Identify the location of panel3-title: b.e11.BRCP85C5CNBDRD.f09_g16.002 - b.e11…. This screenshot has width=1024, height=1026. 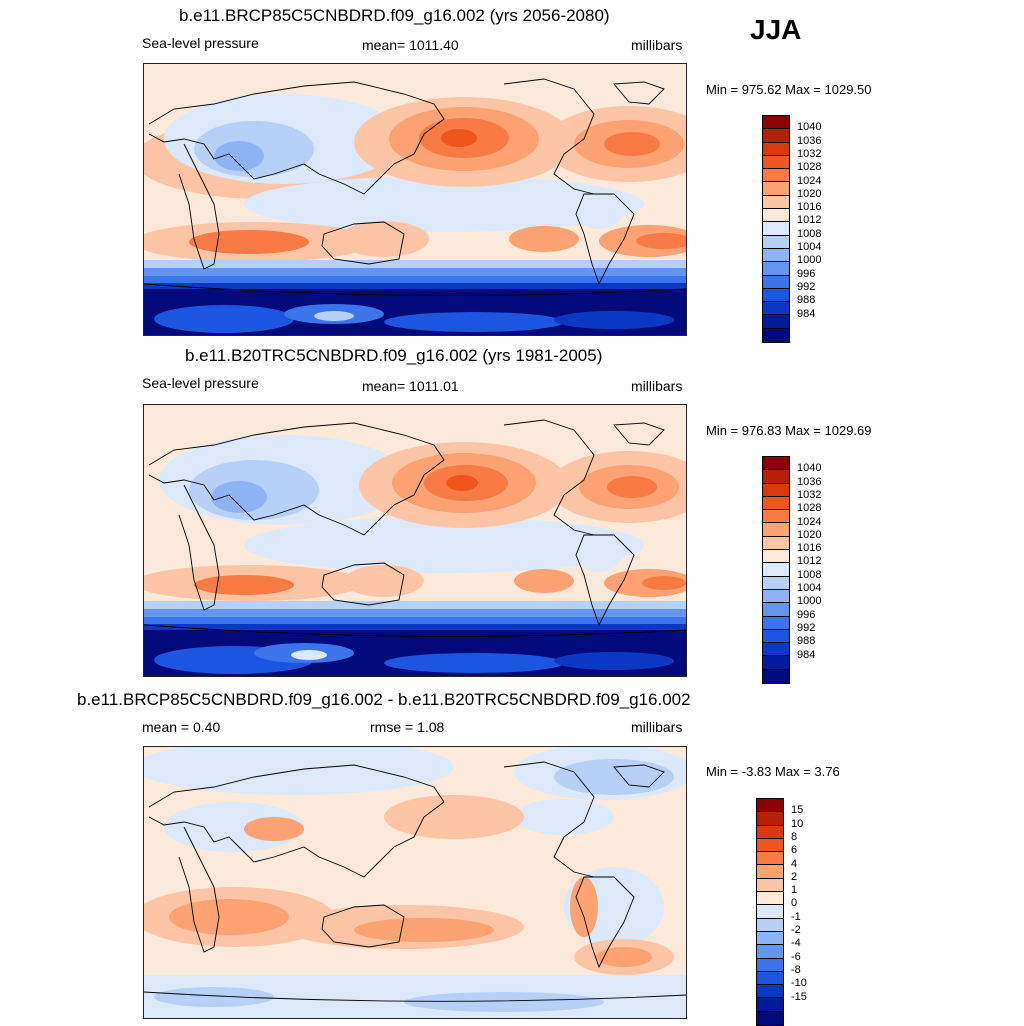
(384, 699).